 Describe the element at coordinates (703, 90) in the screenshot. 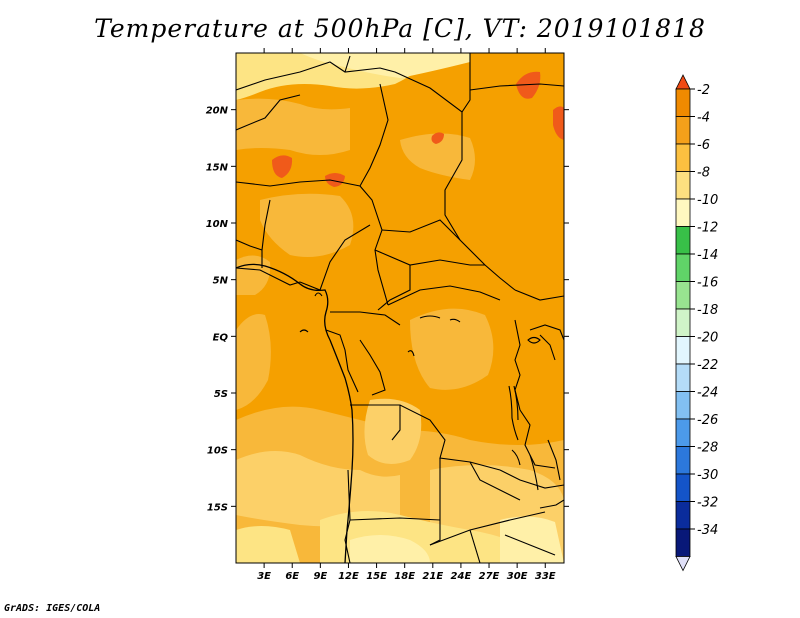

I see `colorbar-label: -2` at that location.